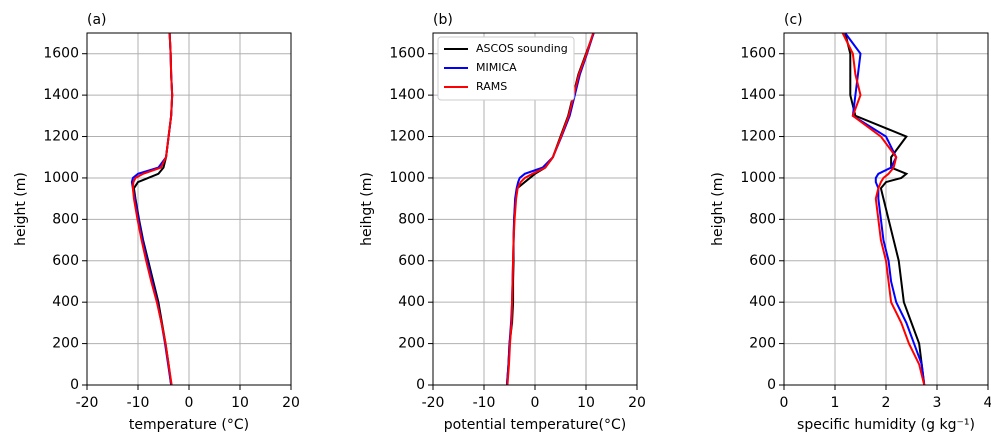 The height and width of the screenshot is (441, 991). Describe the element at coordinates (937, 403) in the screenshot. I see `x-tick-label: 3` at that location.